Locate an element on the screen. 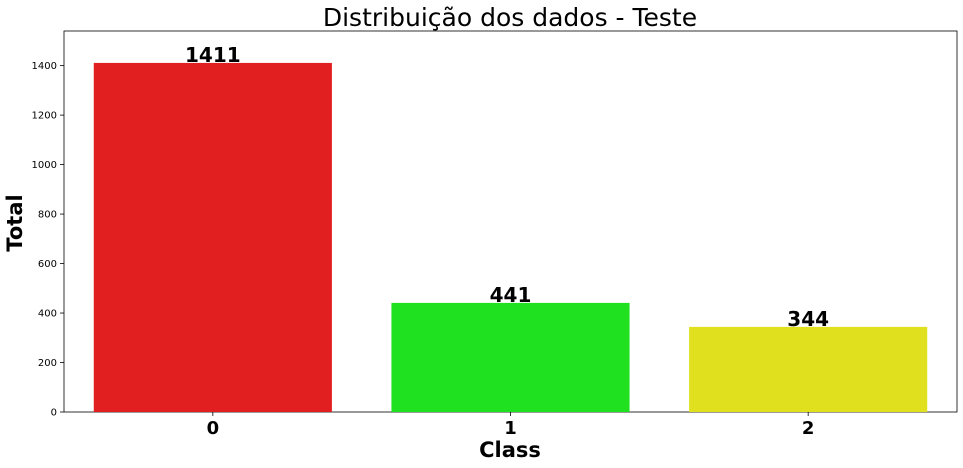  y-tick-label: 600 is located at coordinates (47, 264).